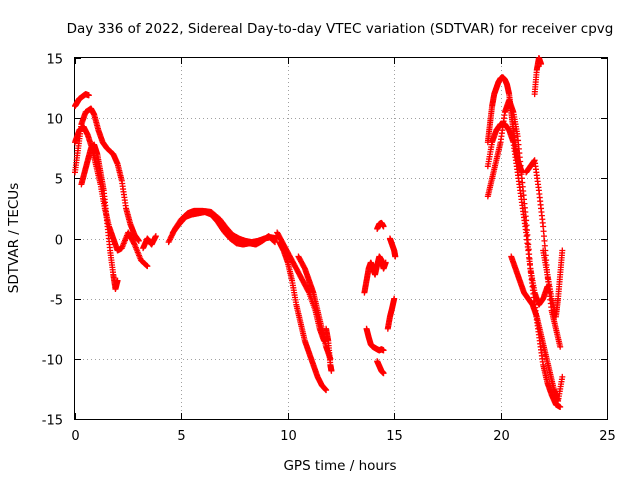  I want to click on series-track-k, so click(329, 349).